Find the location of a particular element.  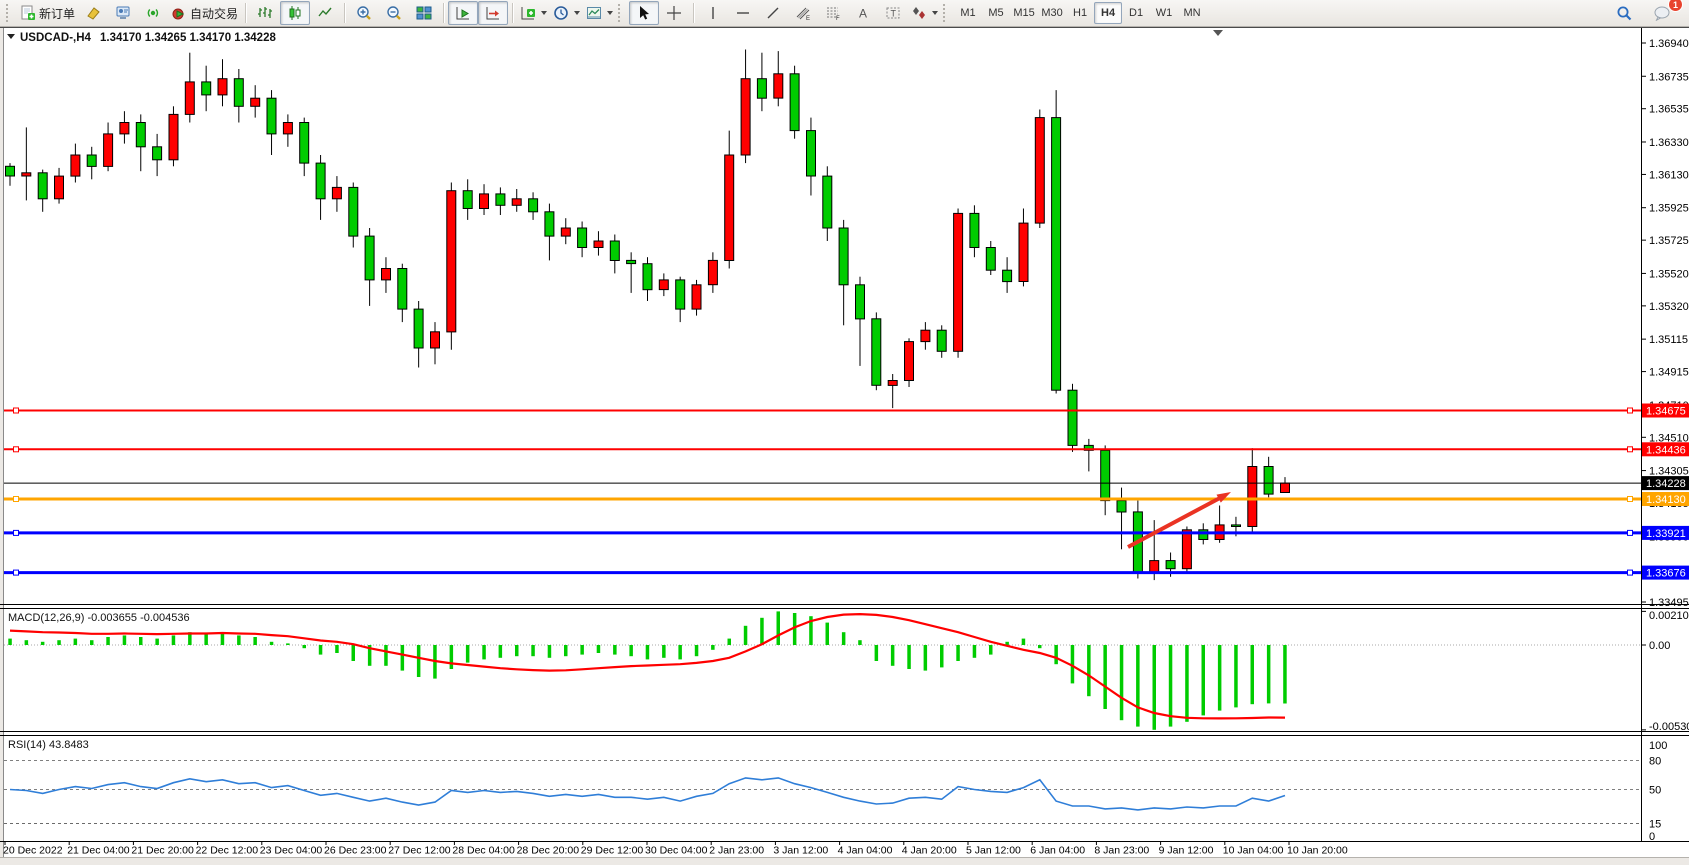

crosshair-button is located at coordinates (674, 13).